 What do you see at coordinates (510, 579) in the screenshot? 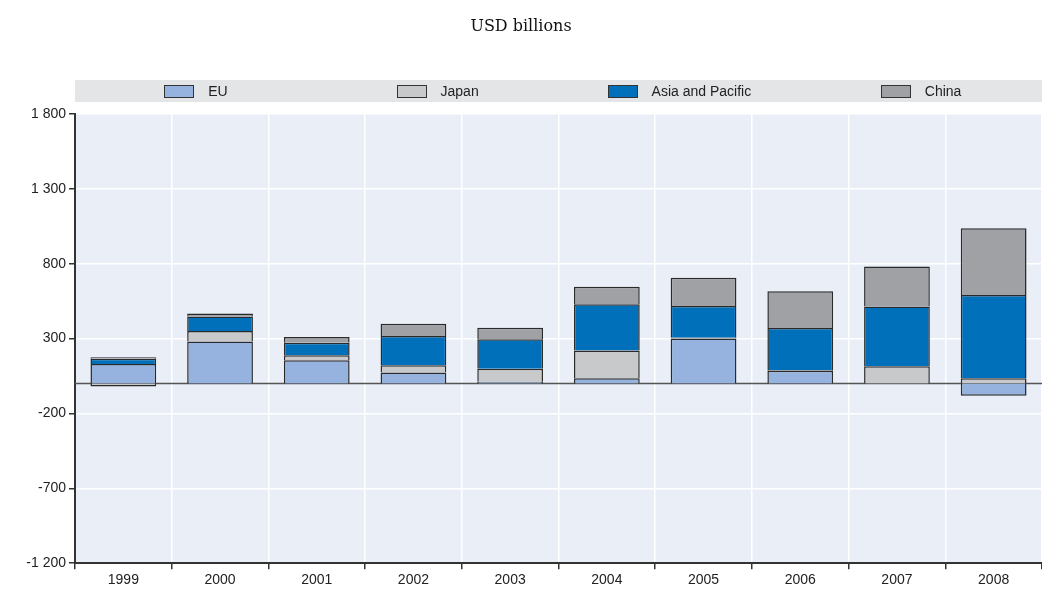
I see `x-tick-label: 2003` at bounding box center [510, 579].